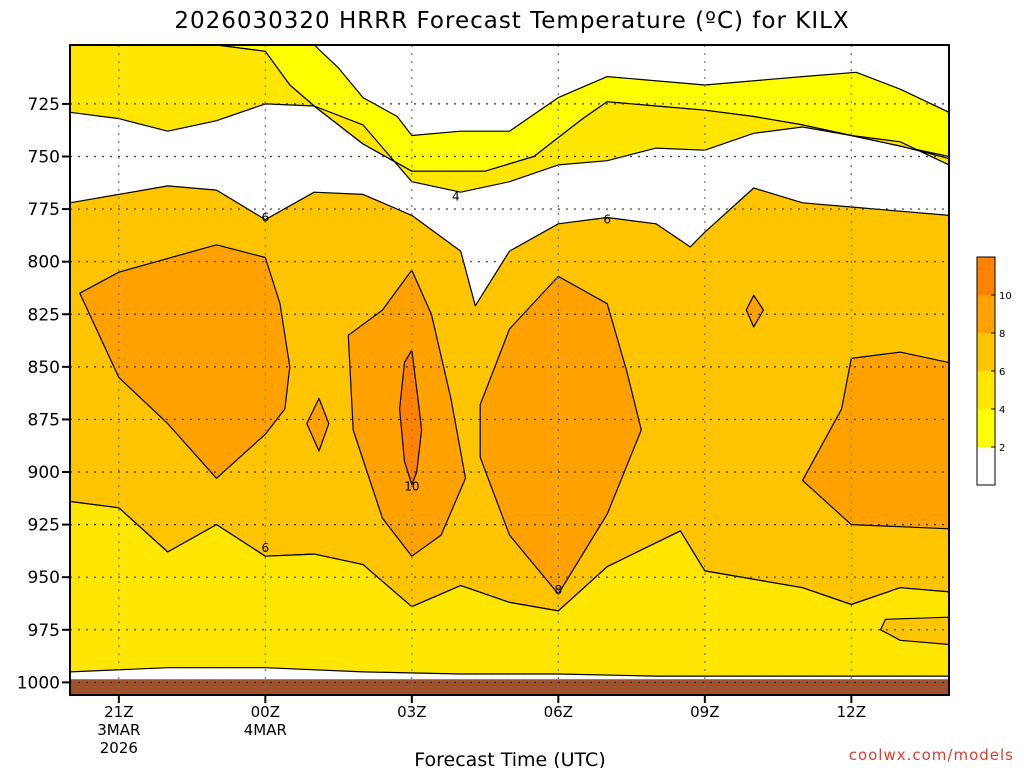  Describe the element at coordinates (411, 487) in the screenshot. I see `contour-label: 10` at that location.